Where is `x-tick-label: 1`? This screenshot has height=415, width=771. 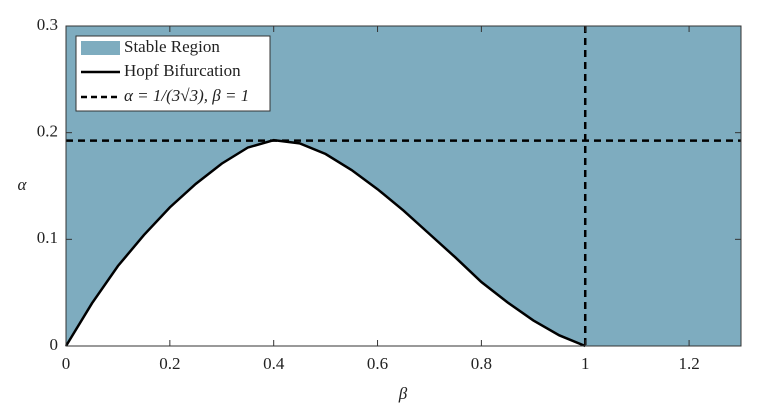
x-tick-label: 1 is located at coordinates (585, 363).